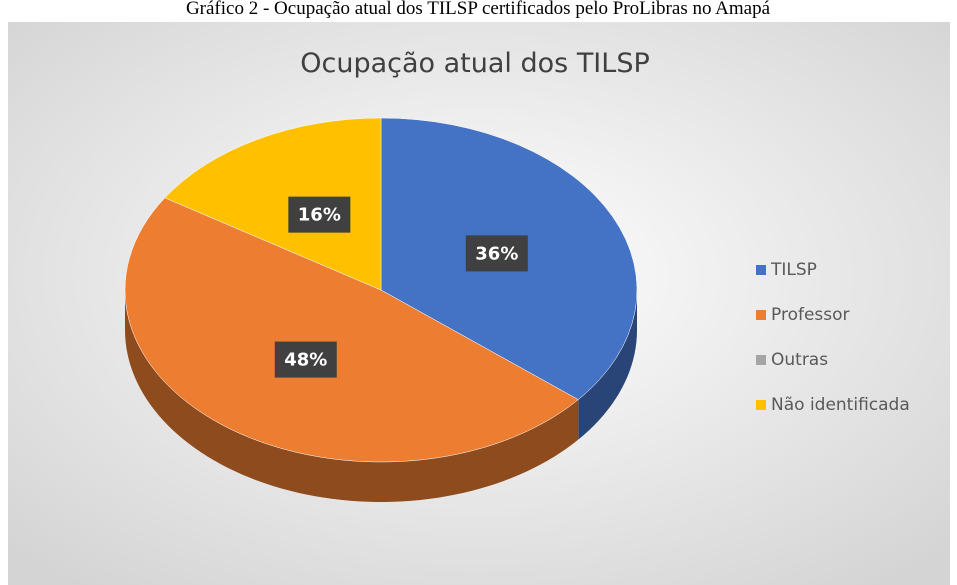 This screenshot has width=957, height=585. What do you see at coordinates (474, 63) in the screenshot?
I see `chart-title: Ocupação atual dos TILSP` at bounding box center [474, 63].